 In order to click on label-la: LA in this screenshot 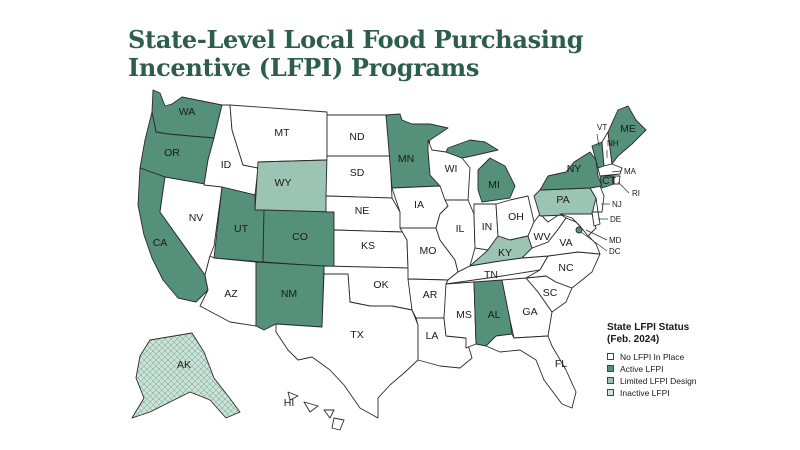, I will do `click(432, 336)`.